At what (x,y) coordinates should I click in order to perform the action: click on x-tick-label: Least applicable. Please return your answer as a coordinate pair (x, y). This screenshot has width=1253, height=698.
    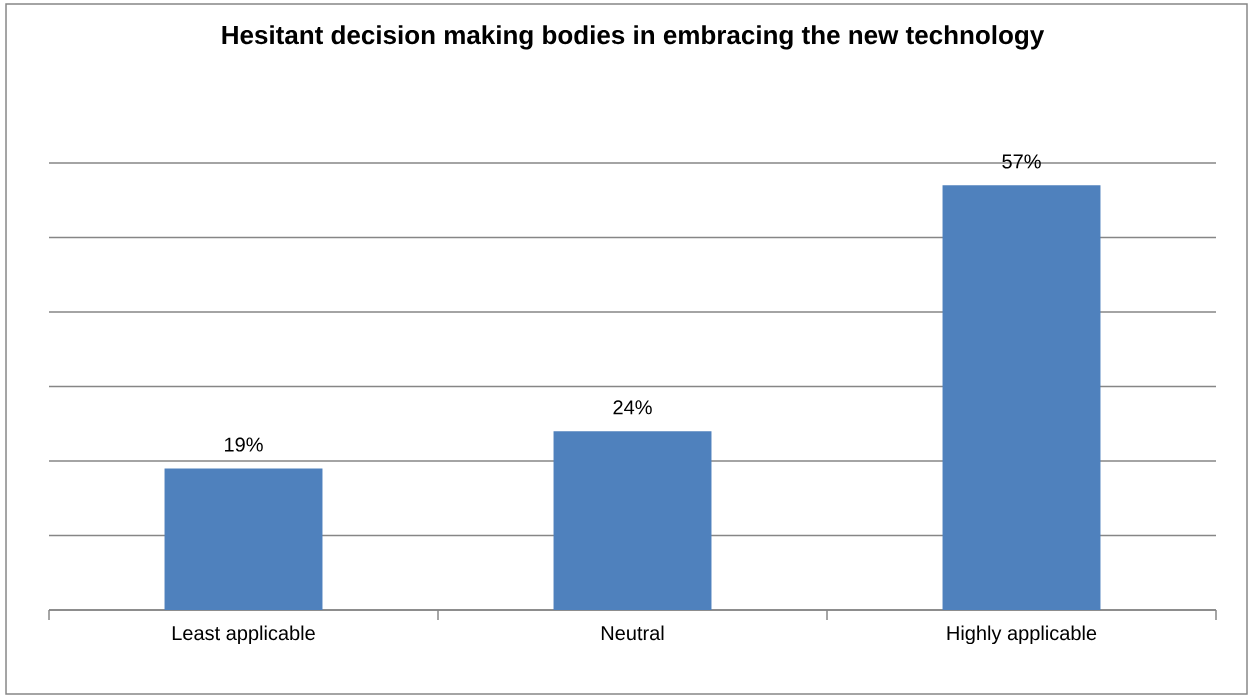
    Looking at the image, I should click on (243, 635).